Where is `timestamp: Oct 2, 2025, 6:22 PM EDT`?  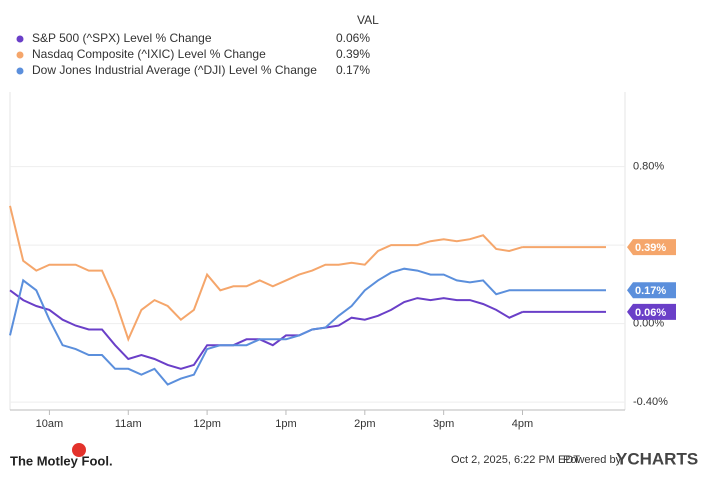 timestamp: Oct 2, 2025, 6:22 PM EDT is located at coordinates (515, 460).